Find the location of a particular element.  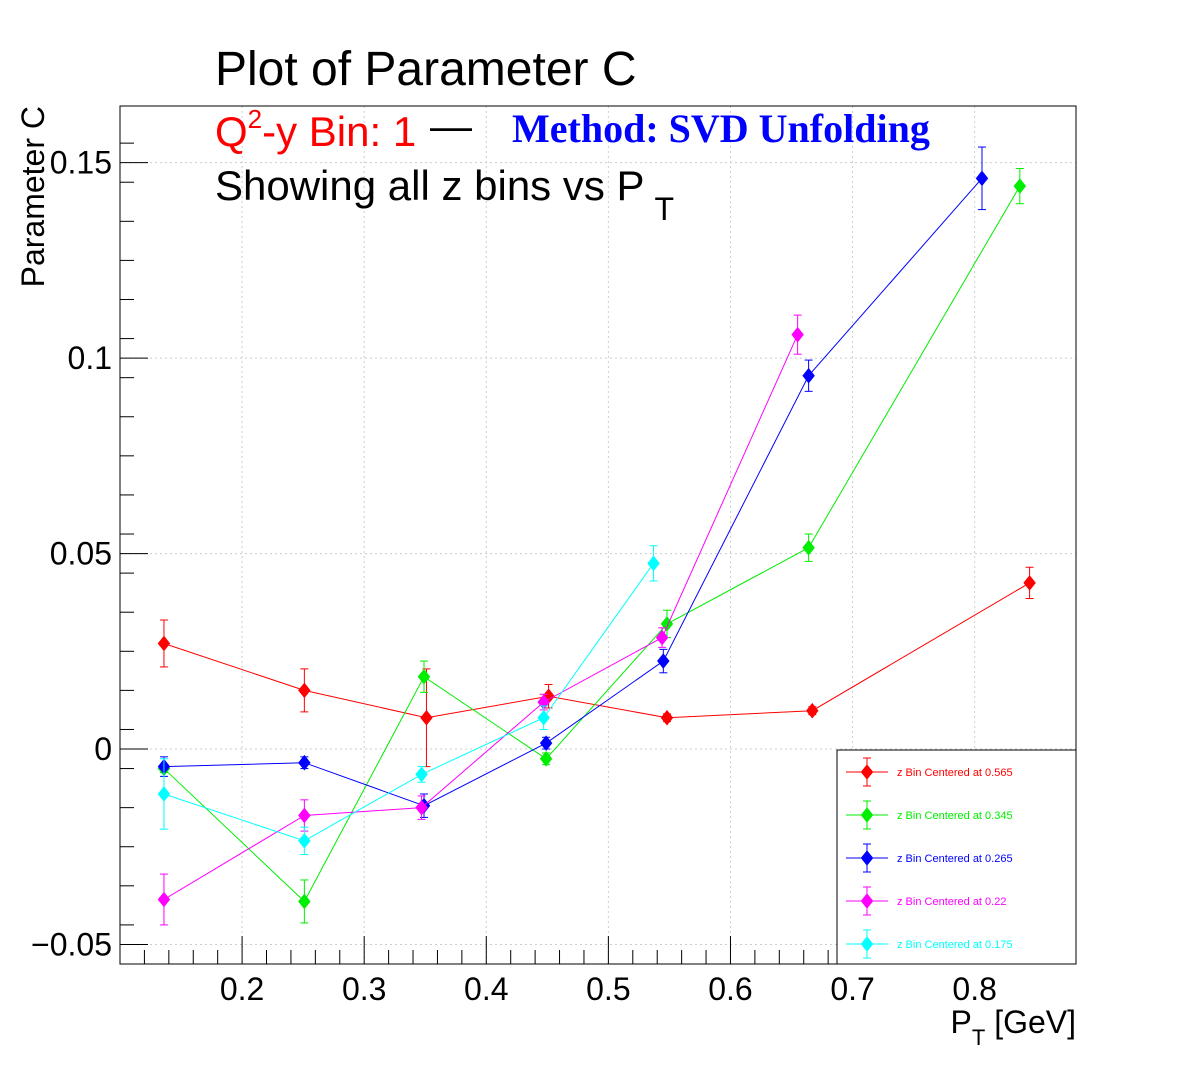

y-tick-label: 0 is located at coordinates (103, 749).